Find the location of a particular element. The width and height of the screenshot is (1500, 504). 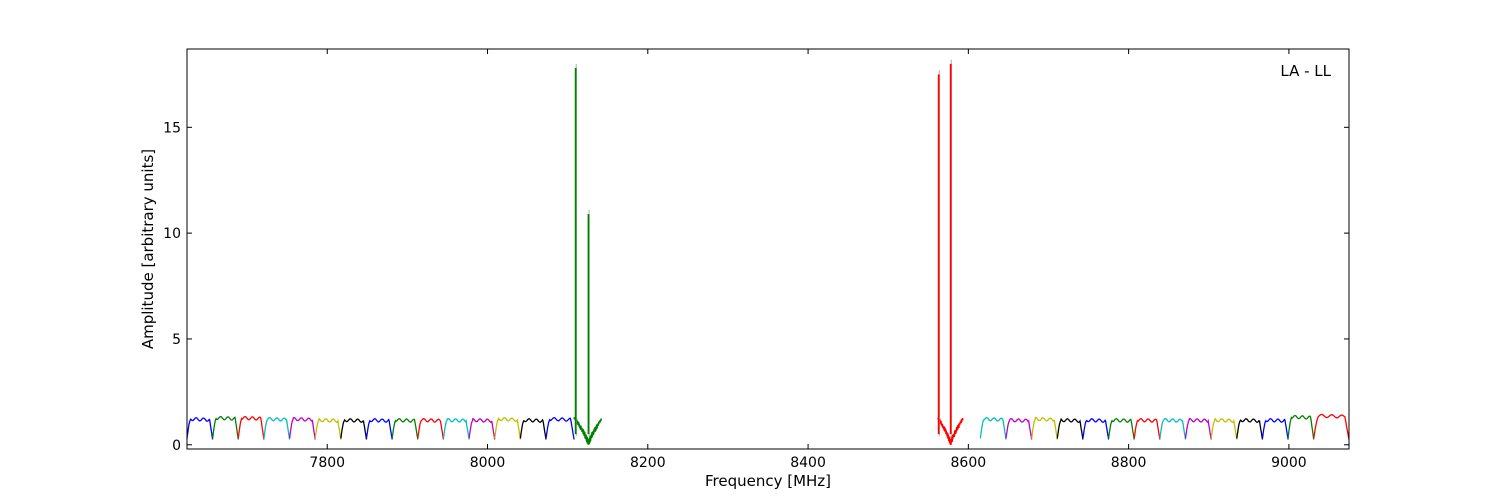

y-tick-label: 15 is located at coordinates (172, 128).